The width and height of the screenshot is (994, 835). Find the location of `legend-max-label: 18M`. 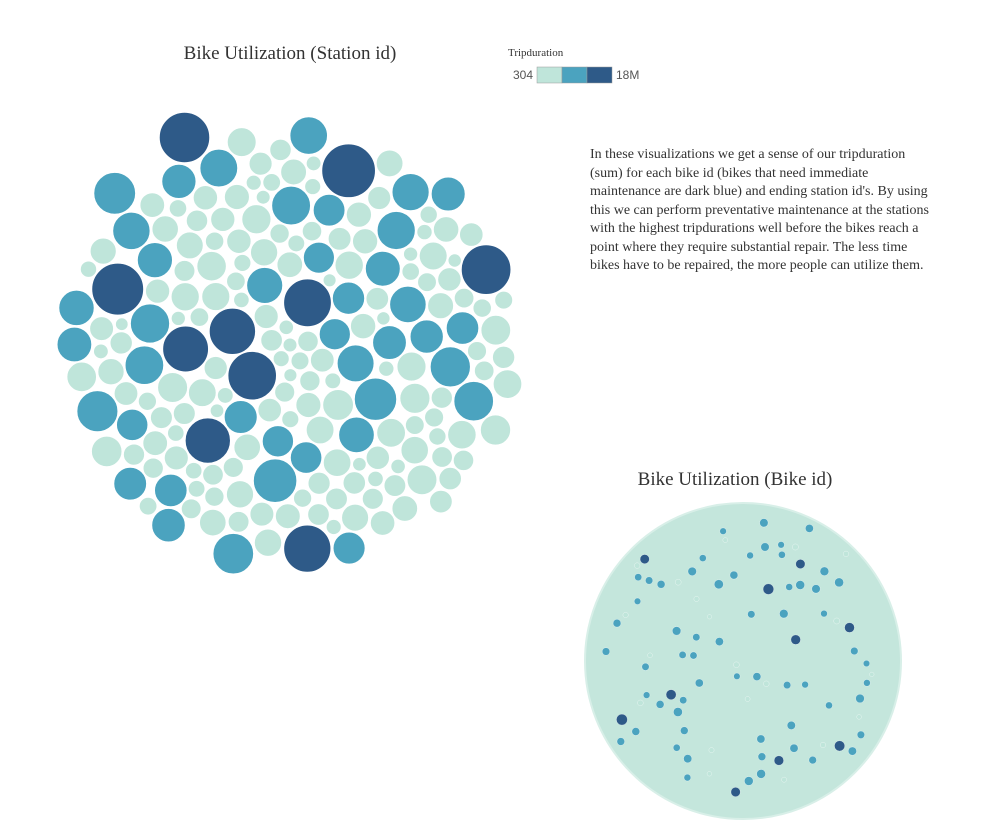

legend-max-label: 18M is located at coordinates (627, 75).